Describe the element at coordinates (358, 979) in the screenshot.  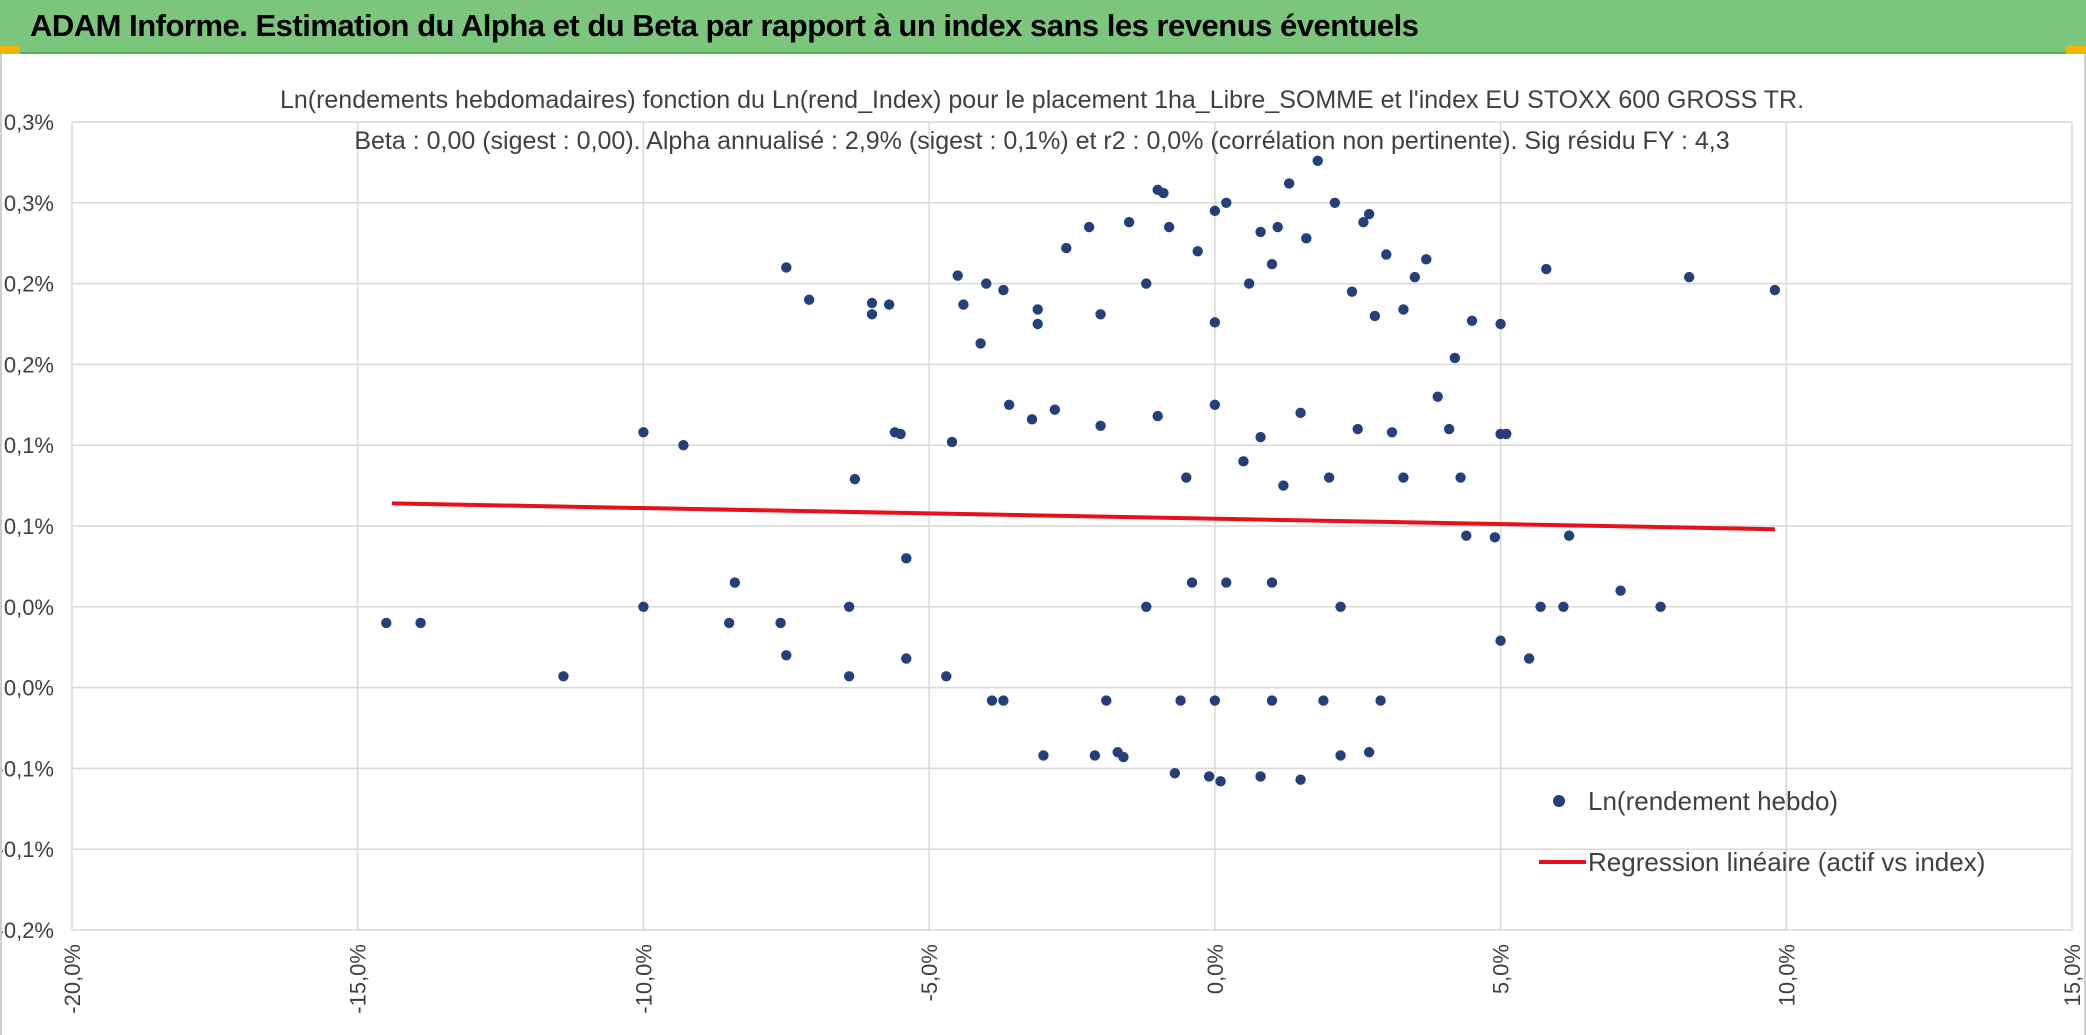
I see `x-tick-label: -15,0%` at that location.